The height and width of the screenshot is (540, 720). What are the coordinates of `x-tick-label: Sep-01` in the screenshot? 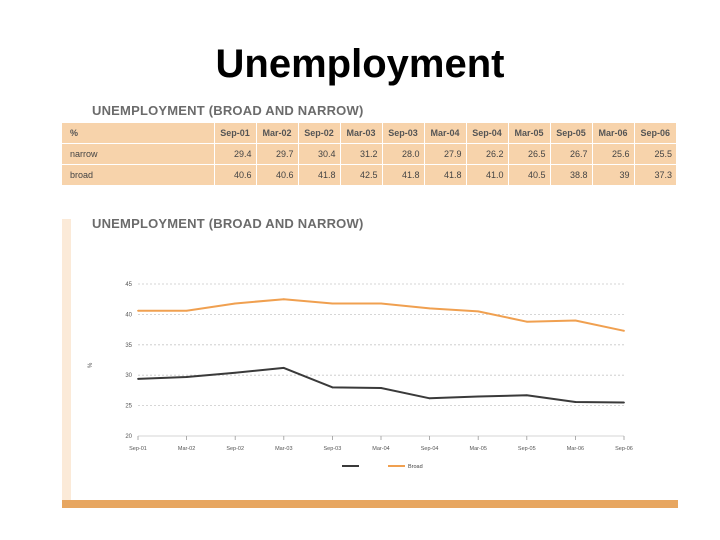 It's located at (138, 449).